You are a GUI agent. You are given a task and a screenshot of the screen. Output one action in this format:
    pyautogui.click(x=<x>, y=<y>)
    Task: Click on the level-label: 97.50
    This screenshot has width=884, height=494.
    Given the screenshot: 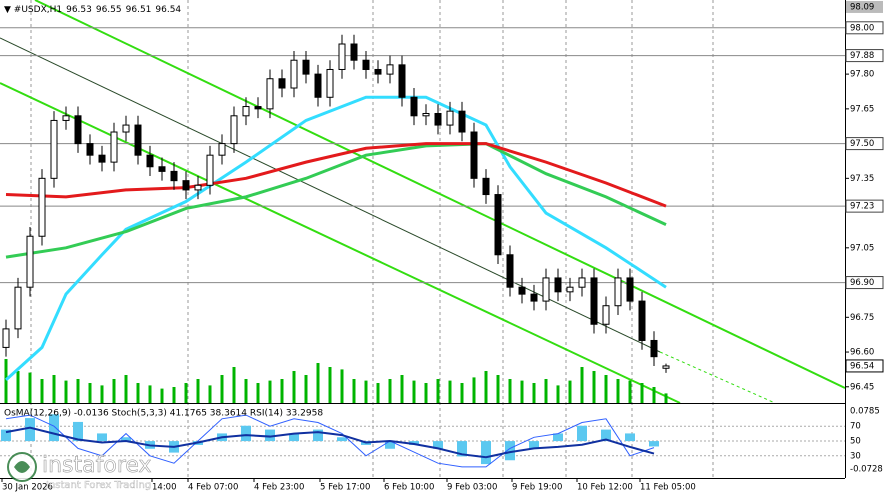 What is the action you would take?
    pyautogui.click(x=862, y=144)
    